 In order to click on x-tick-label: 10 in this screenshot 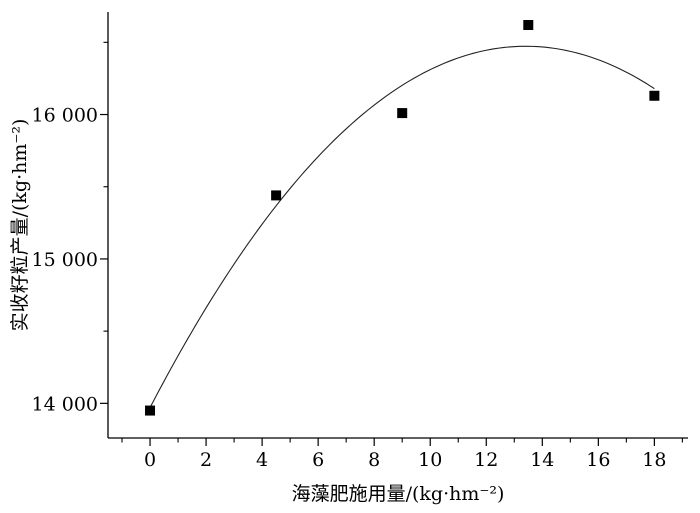, I will do `click(430, 460)`.